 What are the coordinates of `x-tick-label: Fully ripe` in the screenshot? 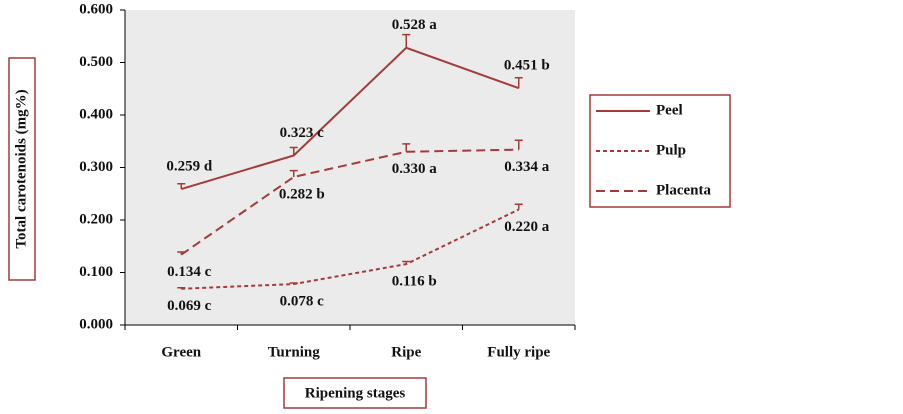 It's located at (518, 352).